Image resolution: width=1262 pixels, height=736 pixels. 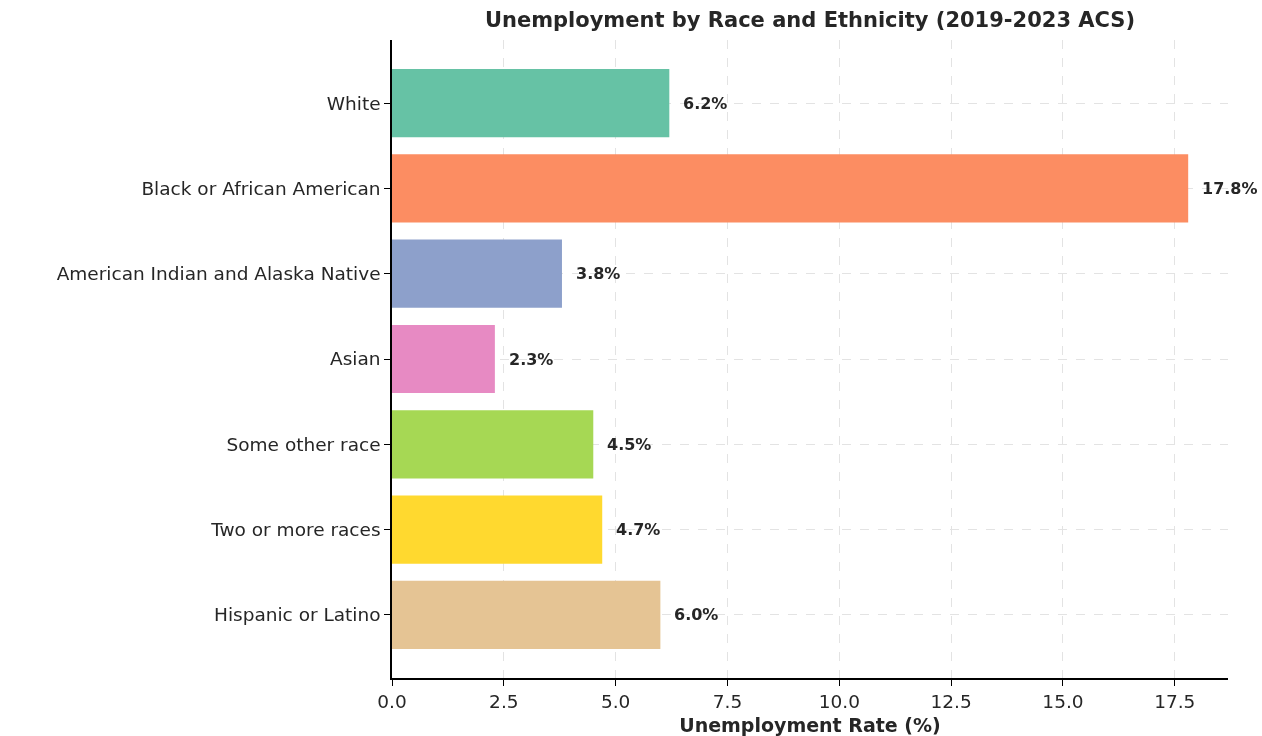 I want to click on y-tick-label: Some other race, so click(x=303, y=444).